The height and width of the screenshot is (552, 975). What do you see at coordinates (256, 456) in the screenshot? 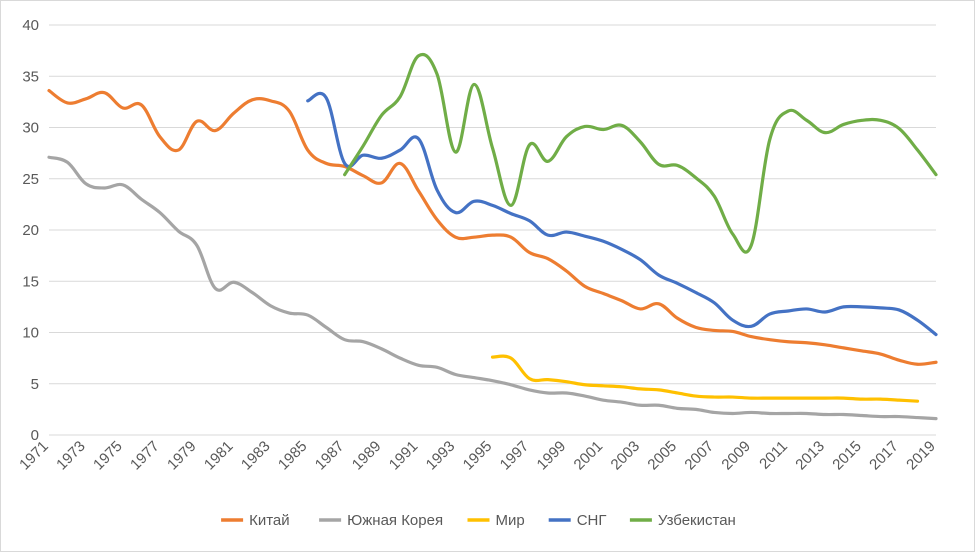
I see `x-tick-label: 1983` at bounding box center [256, 456].